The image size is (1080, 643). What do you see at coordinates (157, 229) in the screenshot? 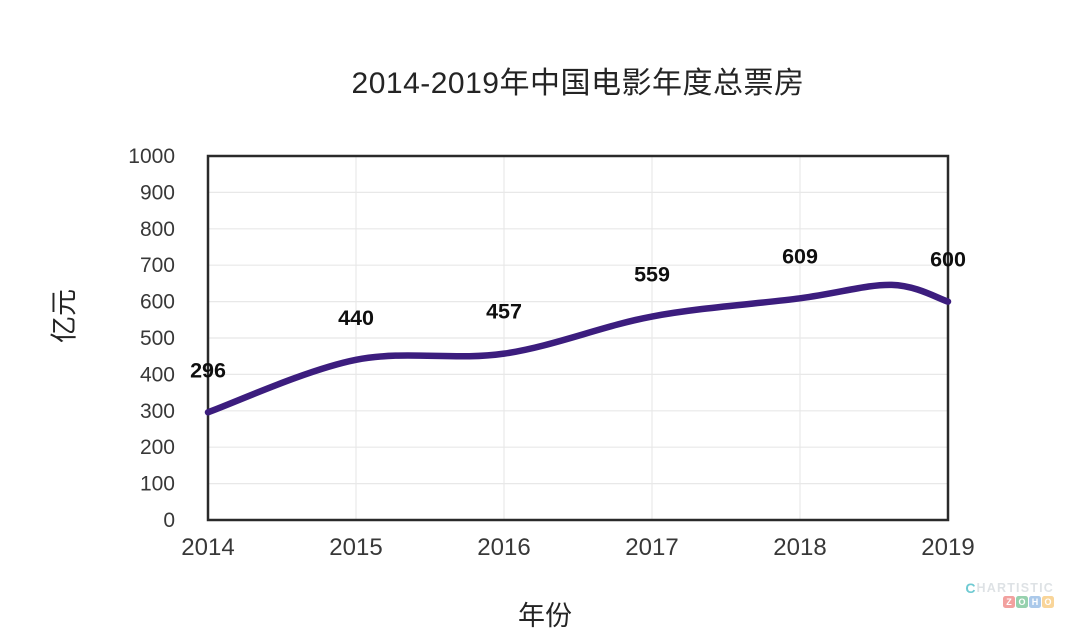
I see `y-tick-label: 800` at bounding box center [157, 229].